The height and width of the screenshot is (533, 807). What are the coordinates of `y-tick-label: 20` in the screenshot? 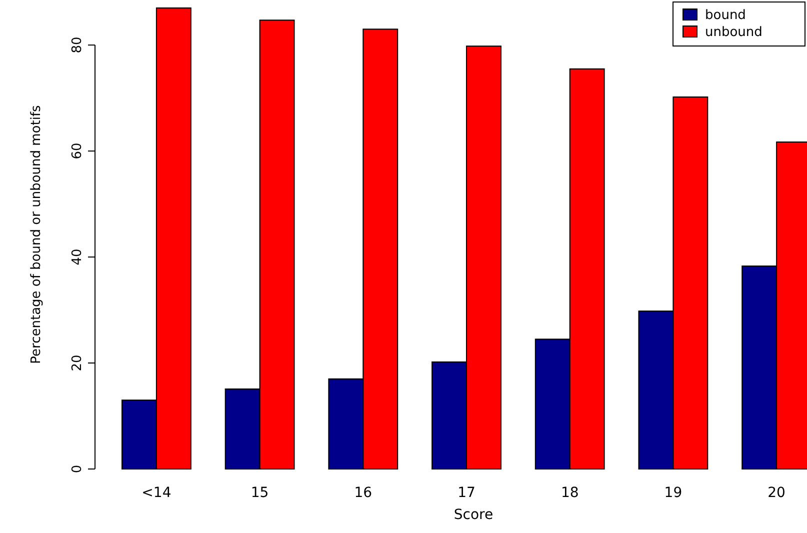 It's located at (77, 363).